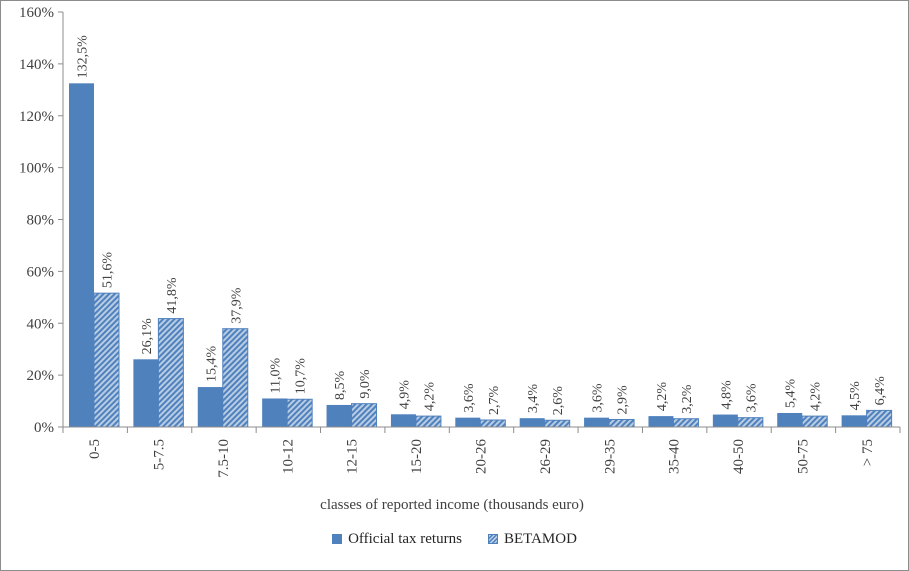  What do you see at coordinates (353, 456) in the screenshot?
I see `x-tick-label: 12-15` at bounding box center [353, 456].